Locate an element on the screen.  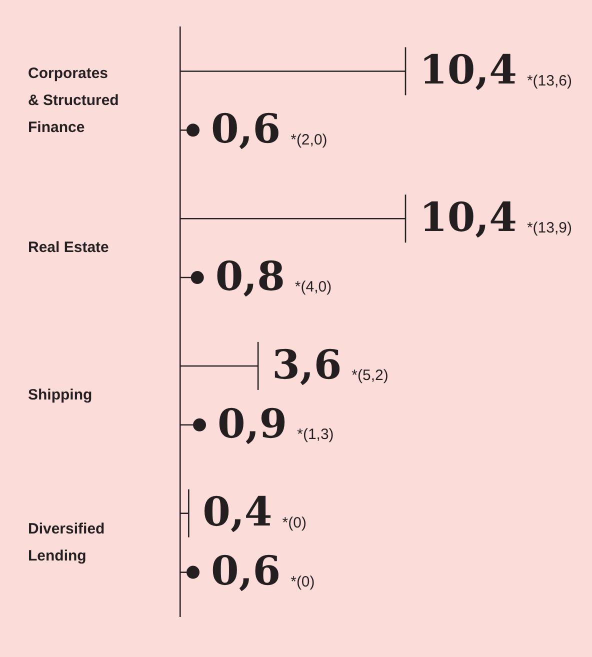
annotation: *(13,9) is located at coordinates (549, 228).